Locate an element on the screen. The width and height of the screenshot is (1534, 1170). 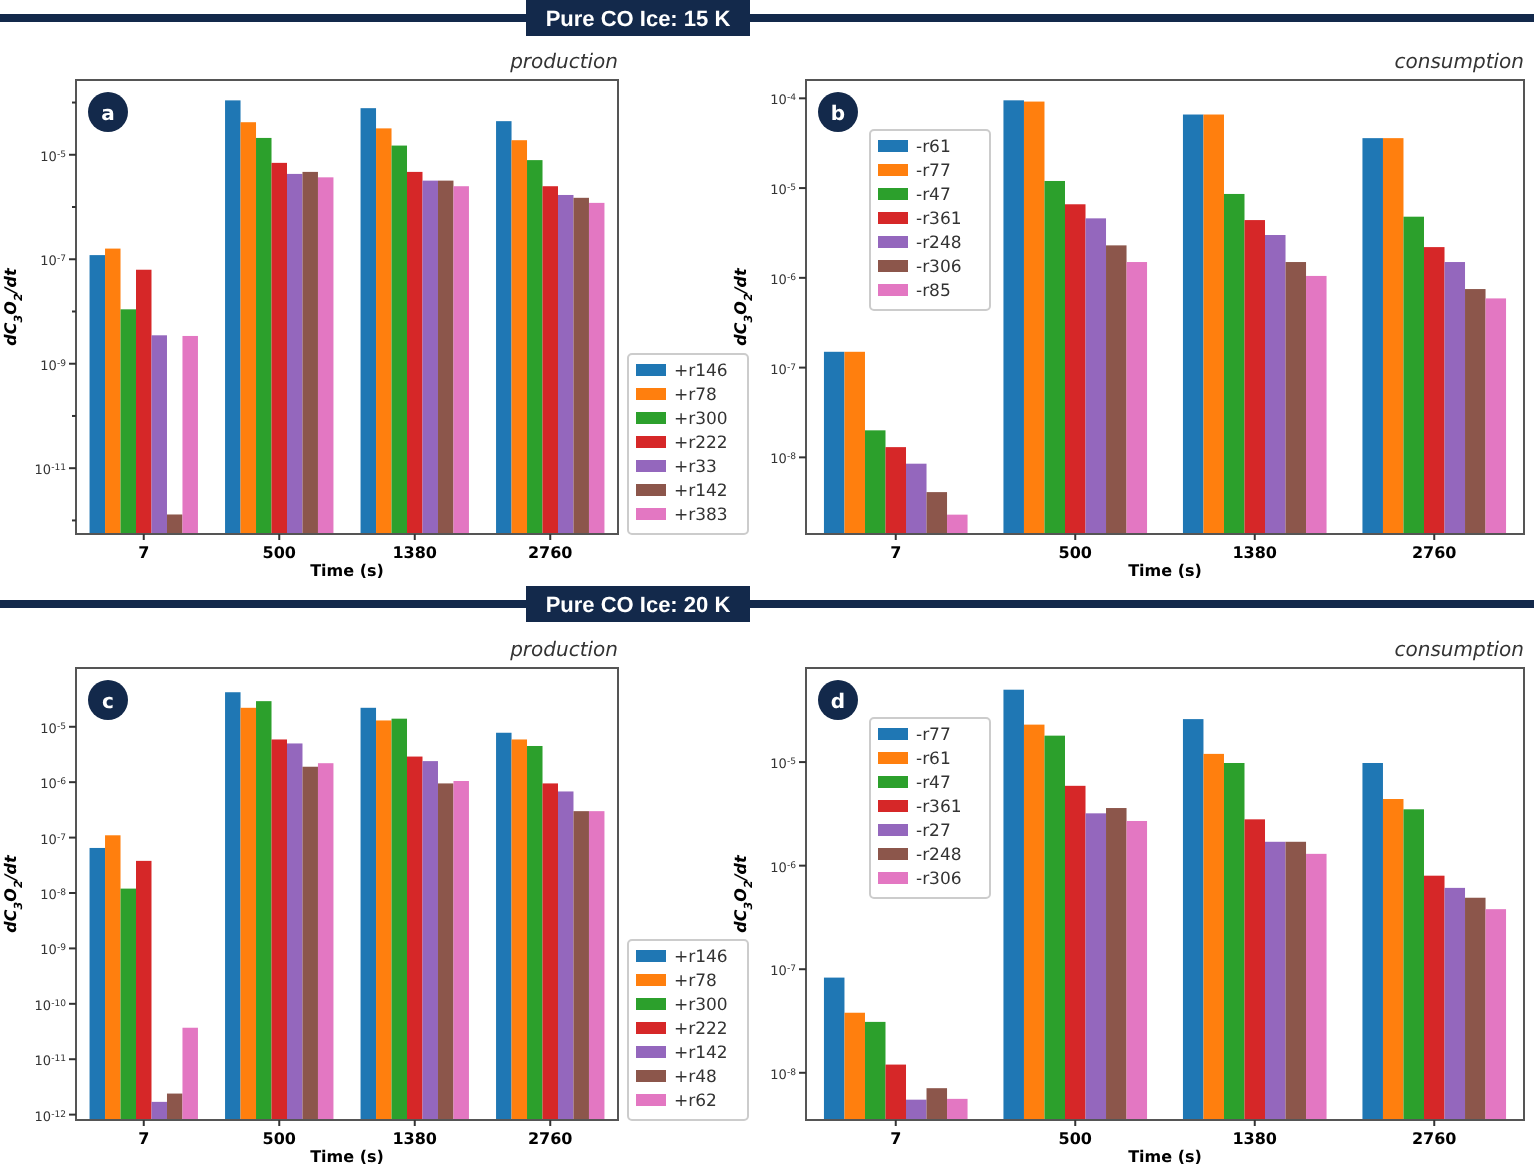
annotation: a is located at coordinates (108, 115).